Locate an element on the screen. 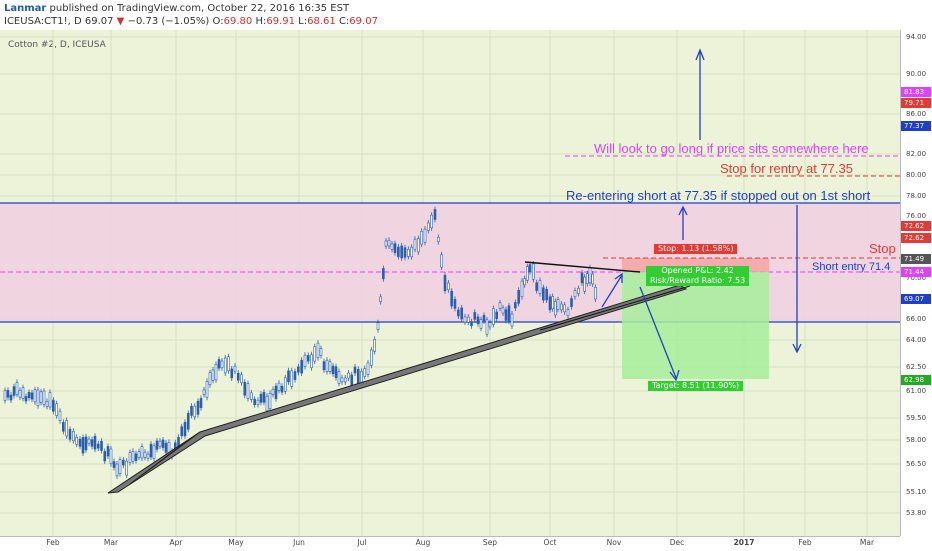 The image size is (932, 551). down-arrow-target is located at coordinates (658, 332).